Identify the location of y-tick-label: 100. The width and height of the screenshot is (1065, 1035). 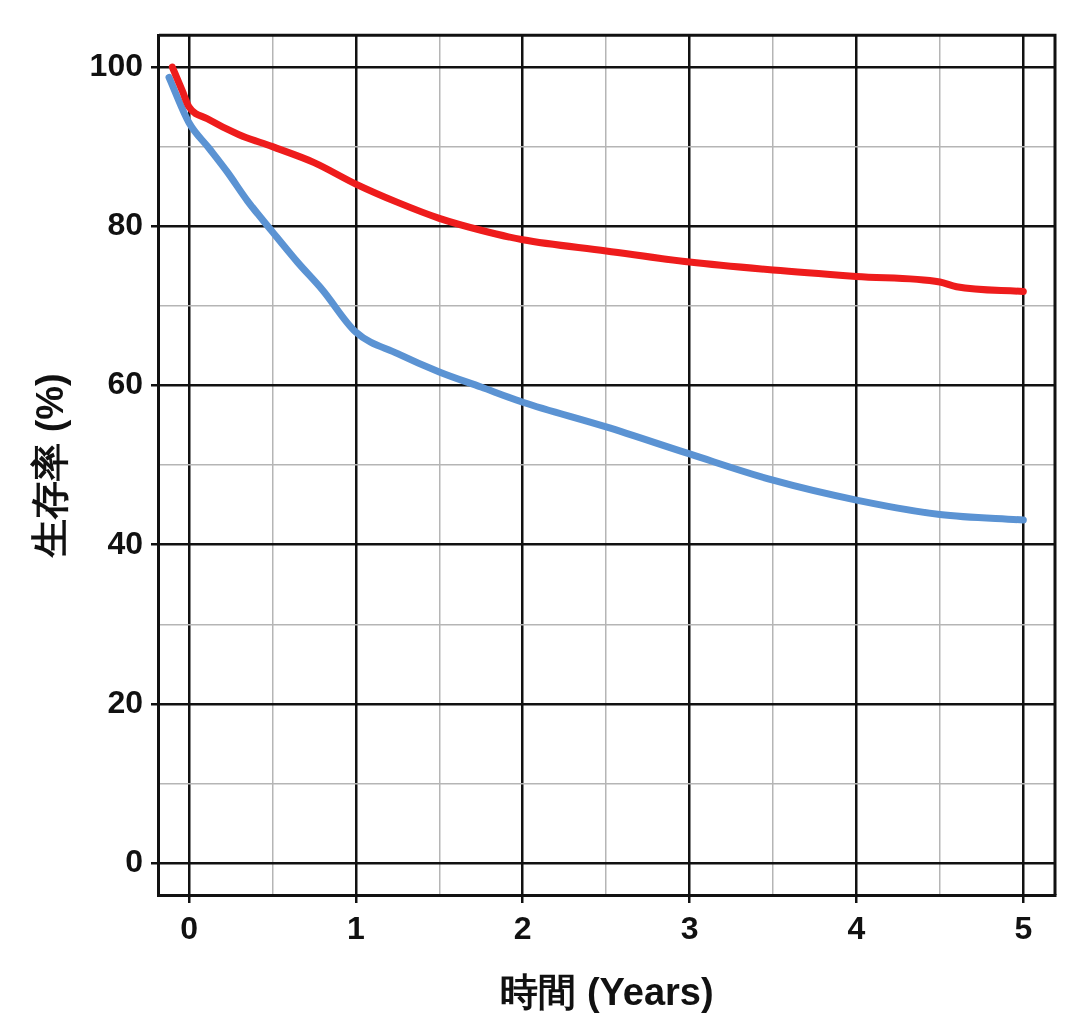
(116, 64).